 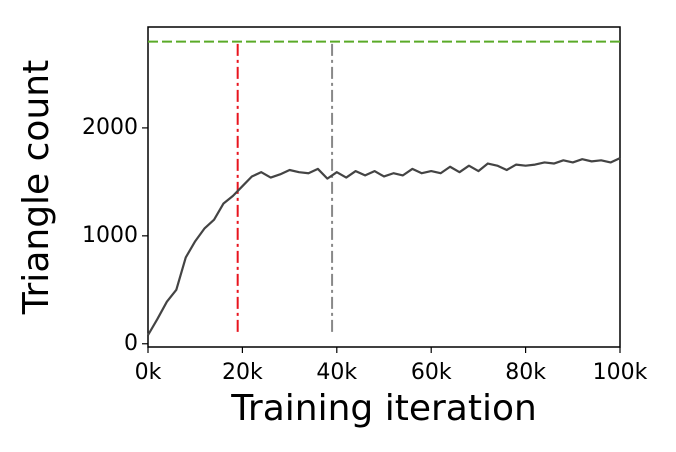 I want to click on y-tick-label: 2000, so click(x=110, y=127).